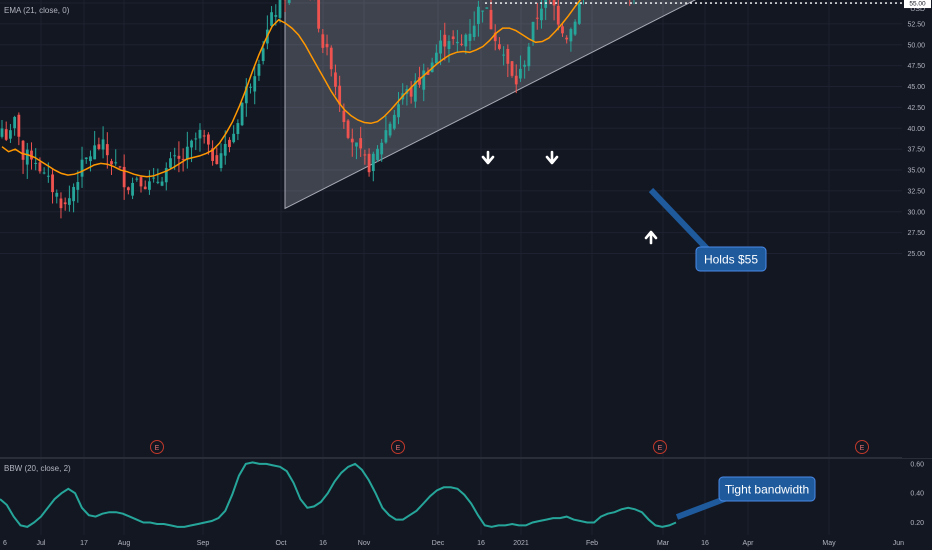 The image size is (932, 550). Describe the element at coordinates (732, 353) in the screenshot. I see `callout-annotations: Holds $55 Tight bandwidth` at that location.